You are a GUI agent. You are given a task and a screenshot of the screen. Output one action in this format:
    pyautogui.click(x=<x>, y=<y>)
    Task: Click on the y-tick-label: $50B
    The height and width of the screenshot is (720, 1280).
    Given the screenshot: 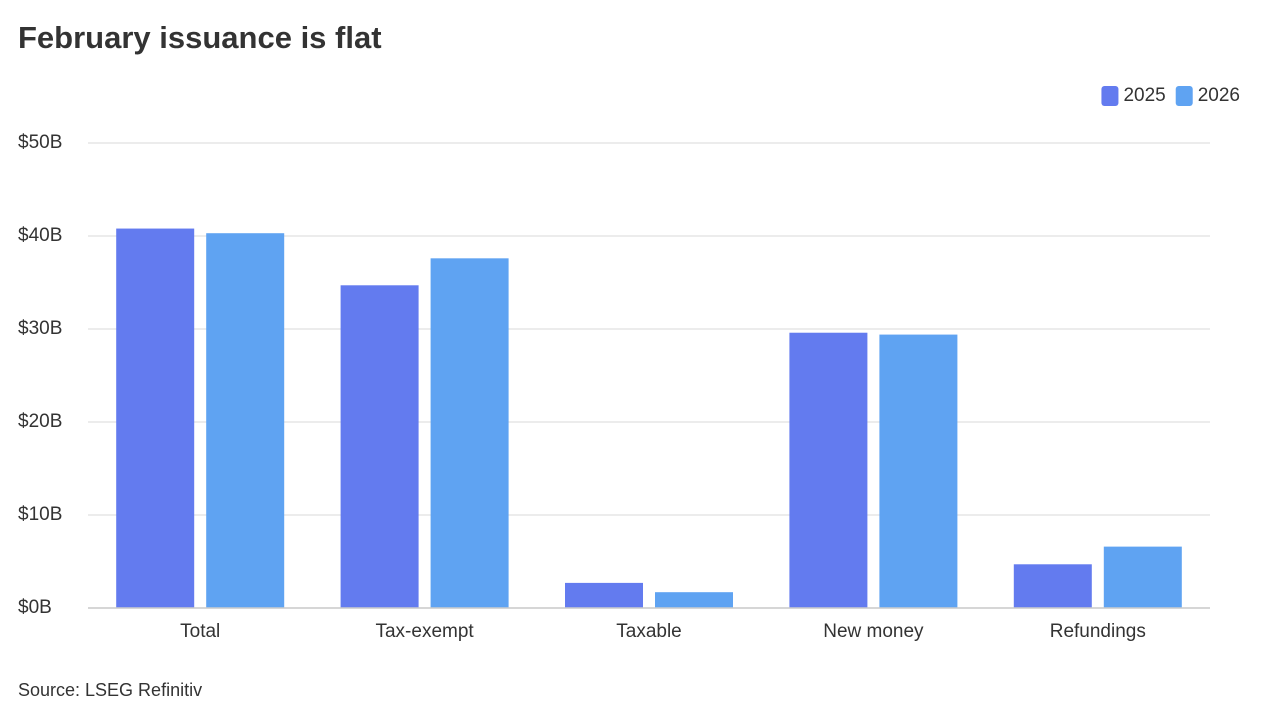 What is the action you would take?
    pyautogui.click(x=40, y=142)
    